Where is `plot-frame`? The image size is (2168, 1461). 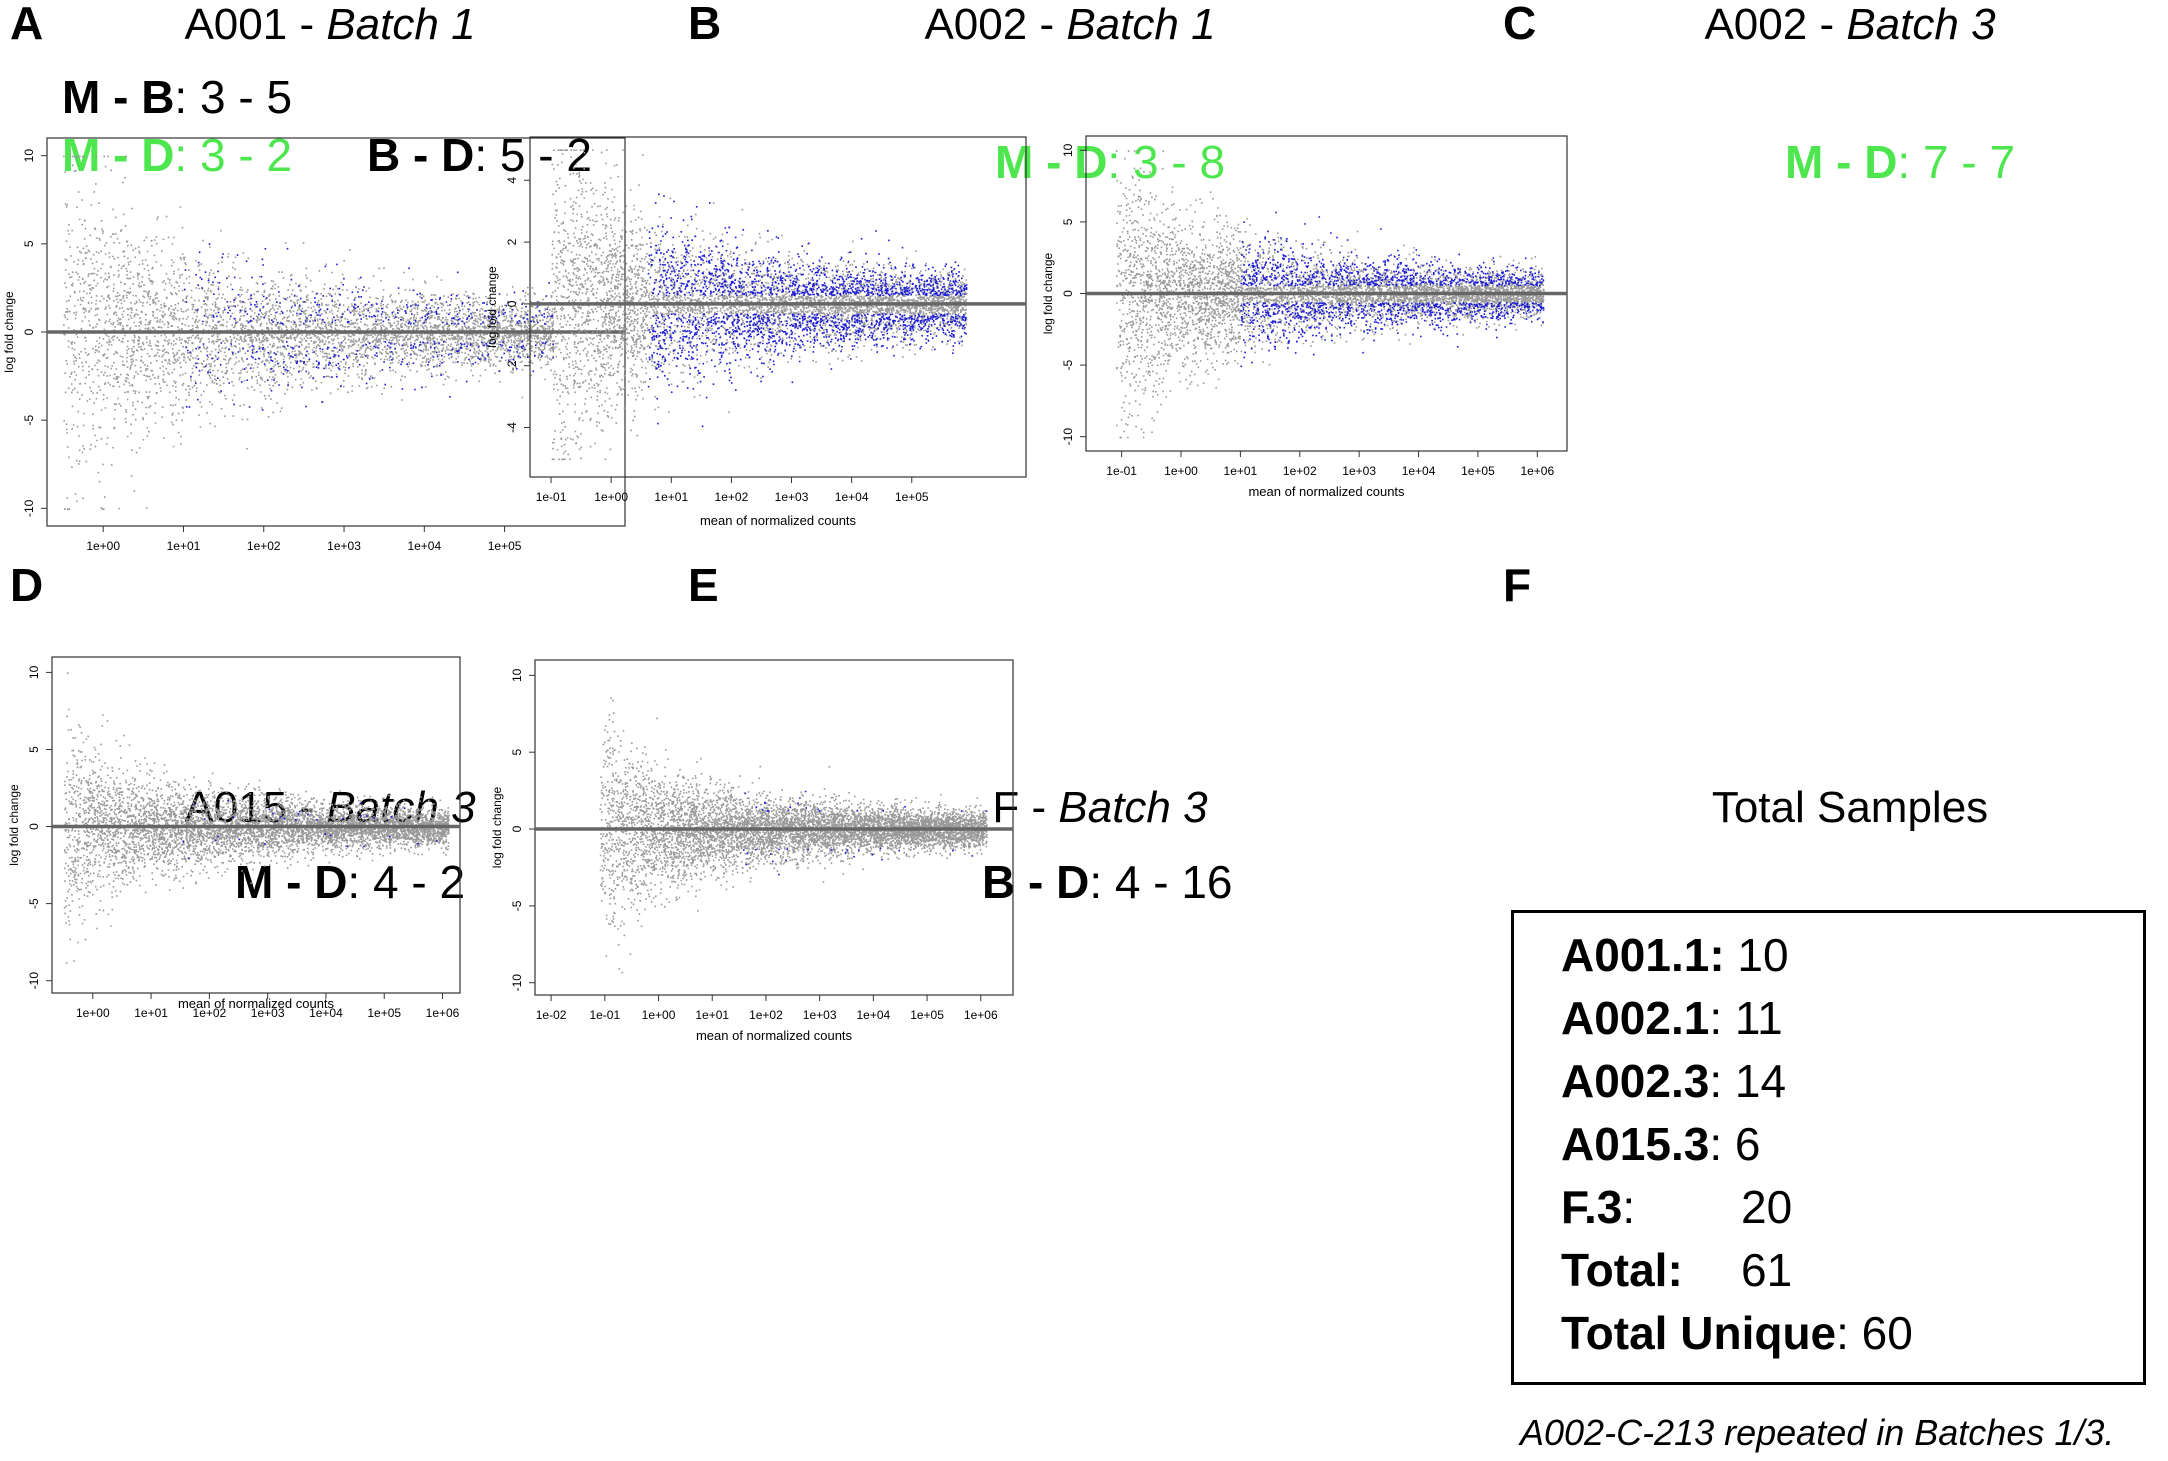
plot-frame is located at coordinates (778, 307).